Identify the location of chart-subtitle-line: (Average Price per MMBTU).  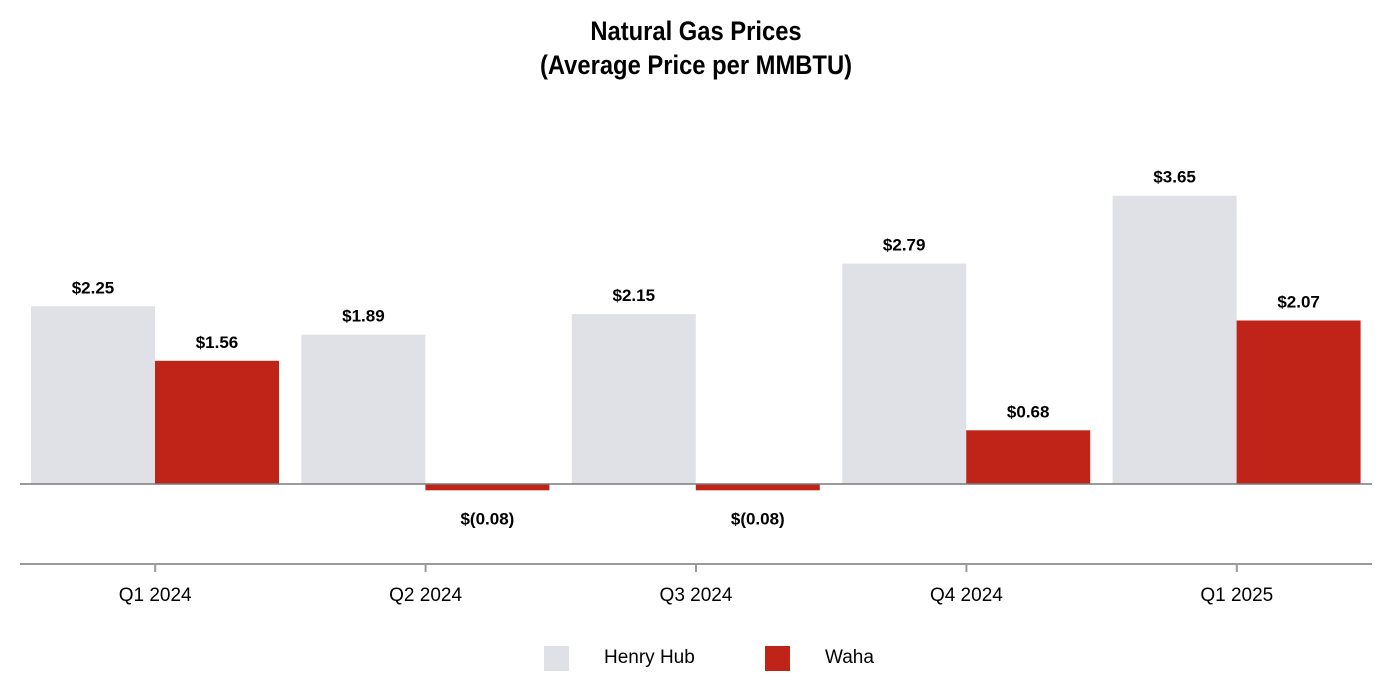
(696, 65).